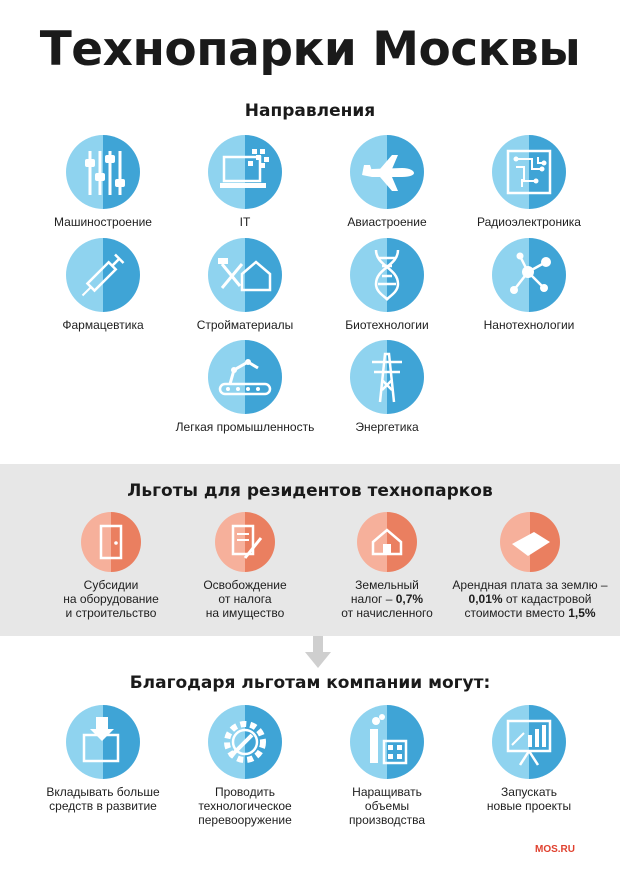  I want to click on outcome-line: Проводить, so click(245, 792).